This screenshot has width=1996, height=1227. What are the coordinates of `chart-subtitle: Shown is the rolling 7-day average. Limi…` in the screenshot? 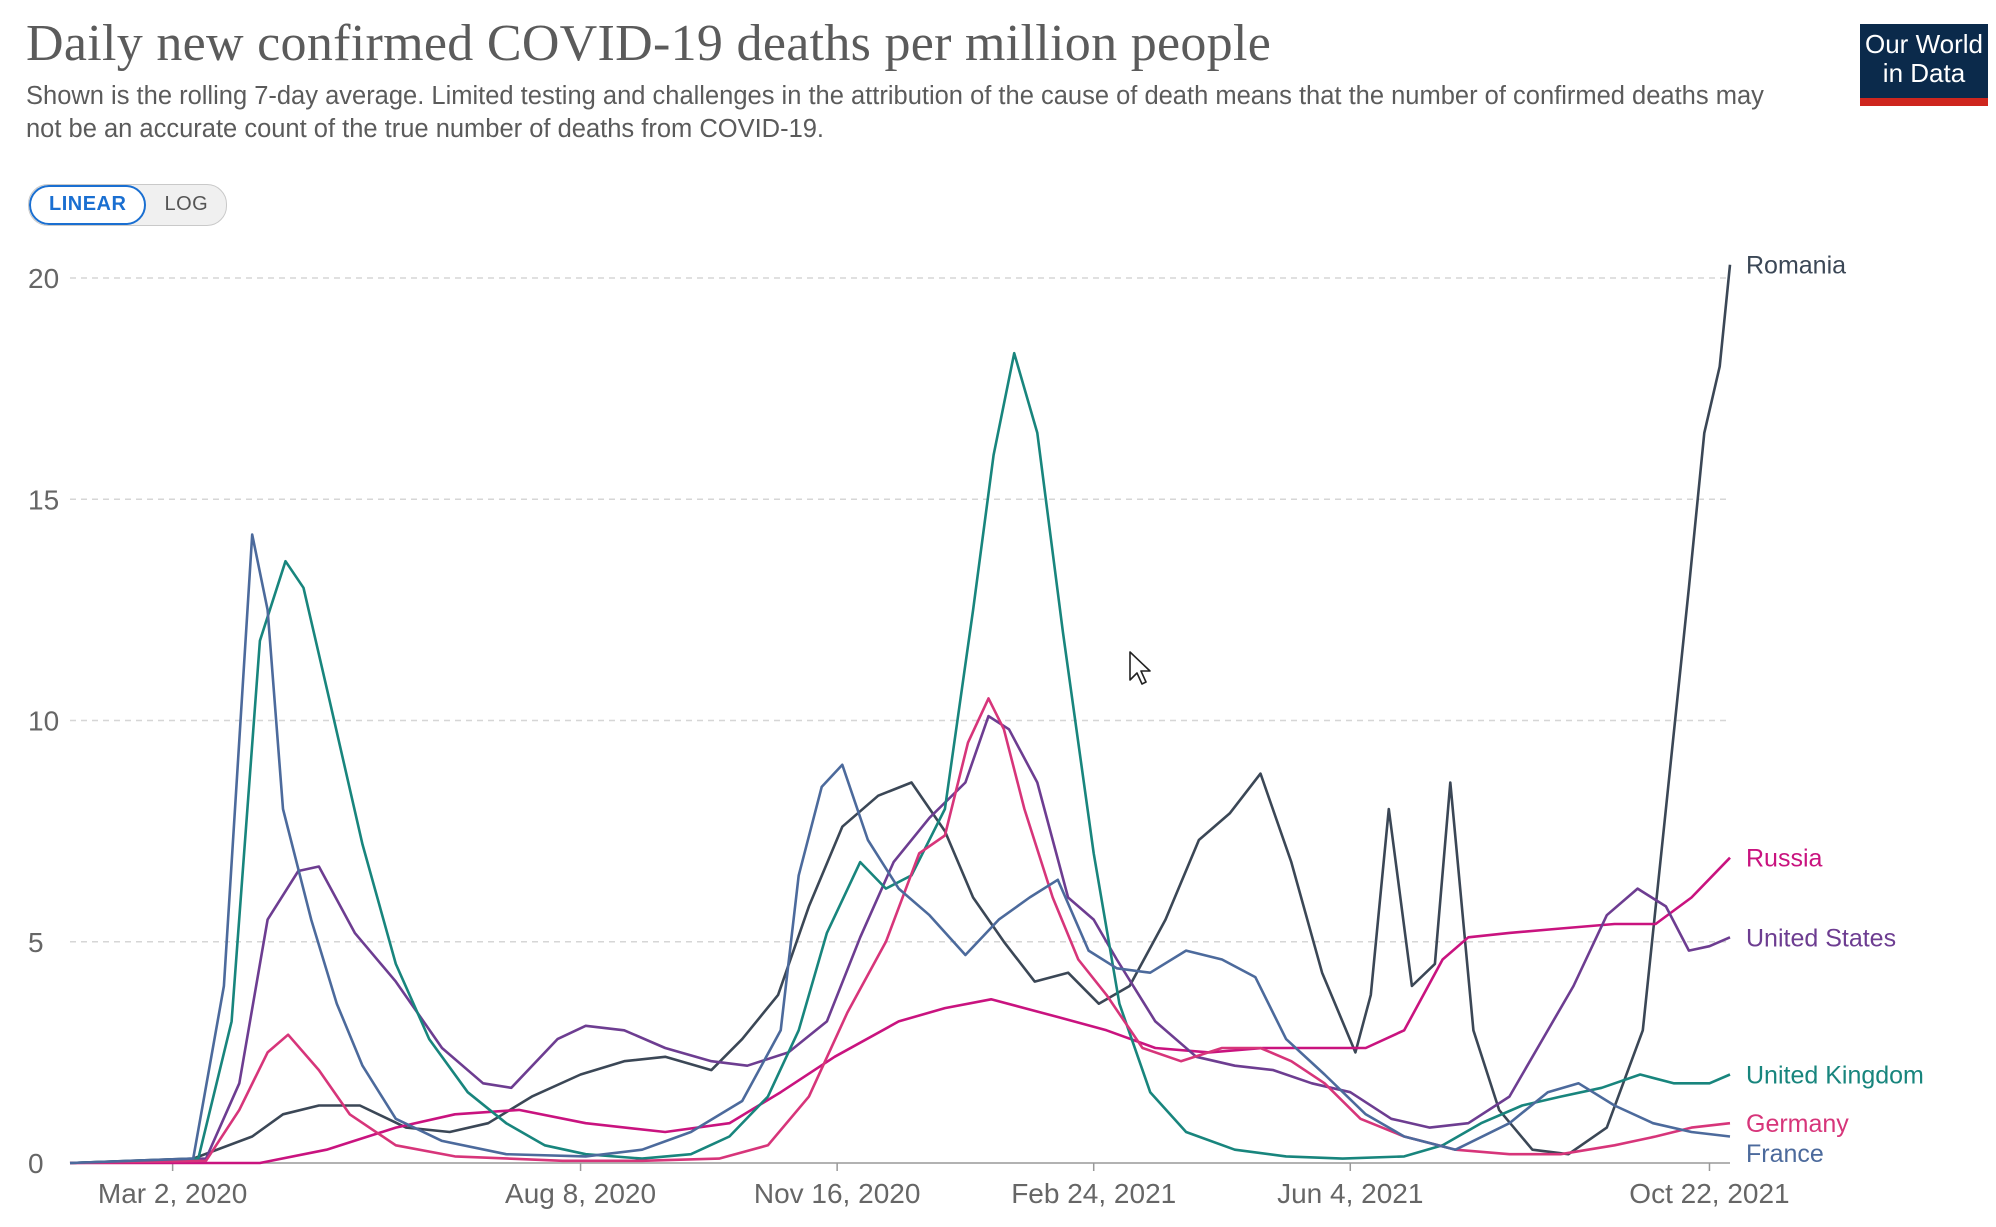 It's located at (895, 112).